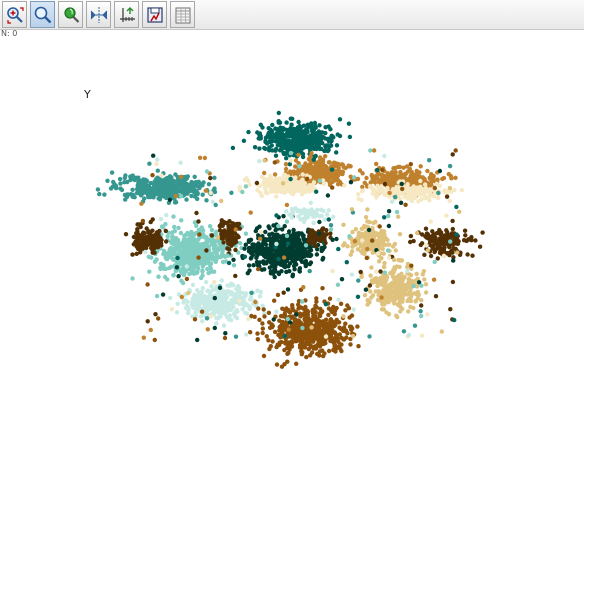 The image size is (600, 600). I want to click on axes-ruler-icon, so click(127, 14).